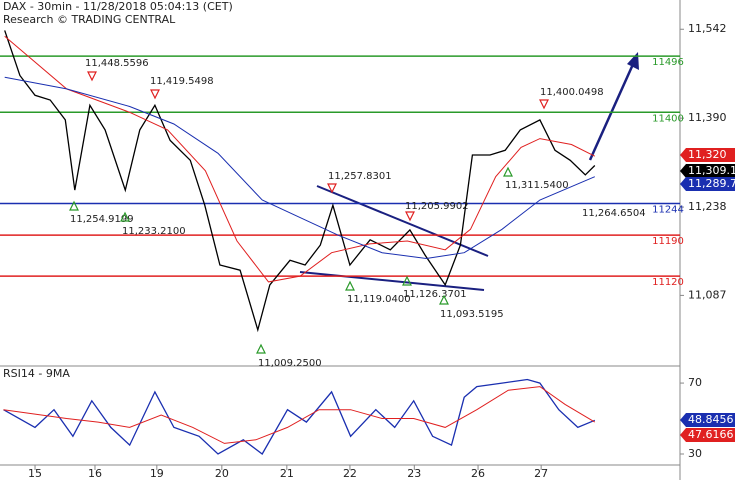 The width and height of the screenshot is (735, 480). Describe the element at coordinates (614, 213) in the screenshot. I see `annotation: 11,264.6504` at that location.